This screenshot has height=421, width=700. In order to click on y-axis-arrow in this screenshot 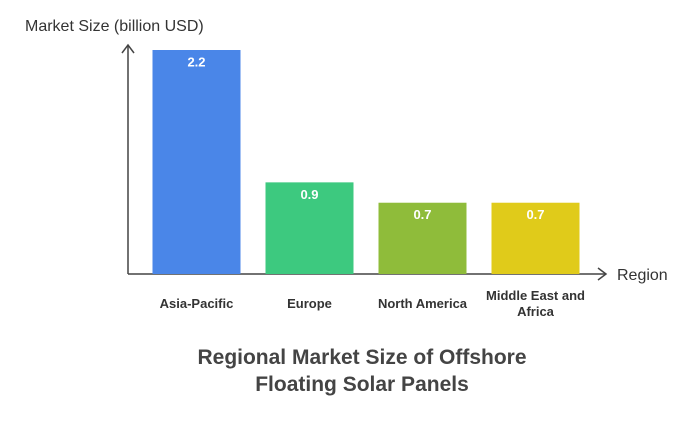, I will do `click(128, 48)`.